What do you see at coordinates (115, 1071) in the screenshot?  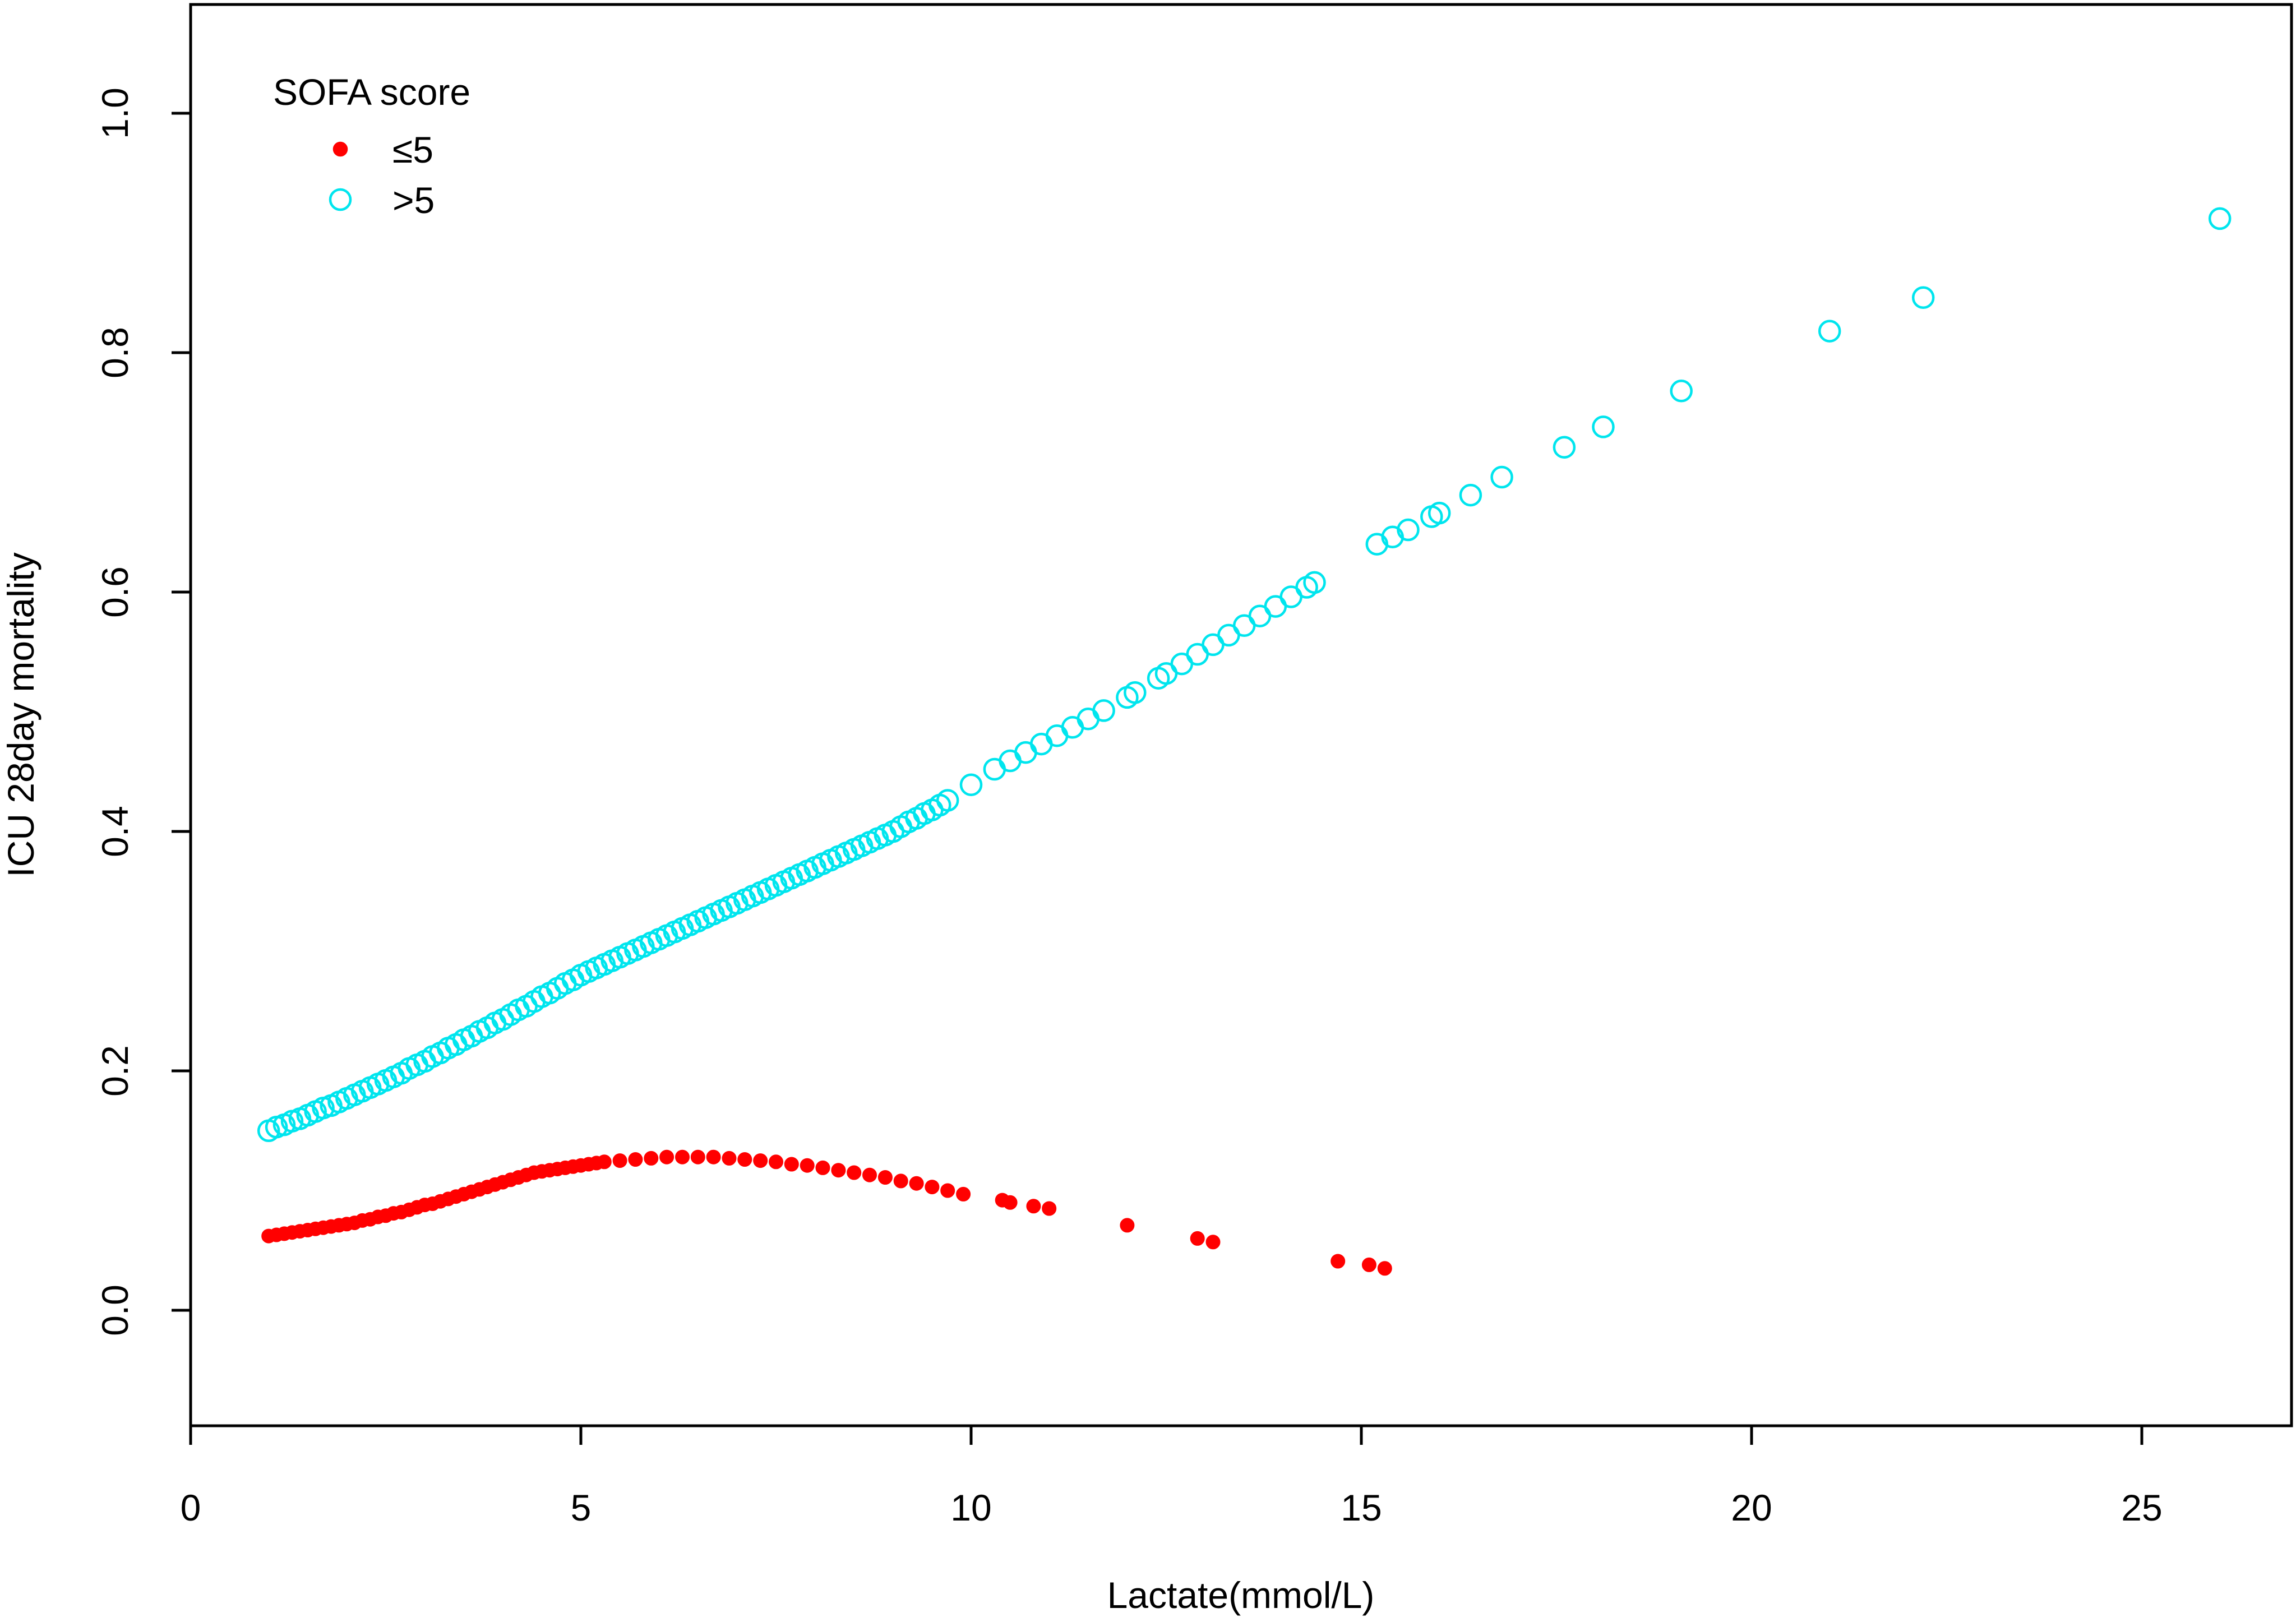 I see `y-tick-label: 0.2` at bounding box center [115, 1071].